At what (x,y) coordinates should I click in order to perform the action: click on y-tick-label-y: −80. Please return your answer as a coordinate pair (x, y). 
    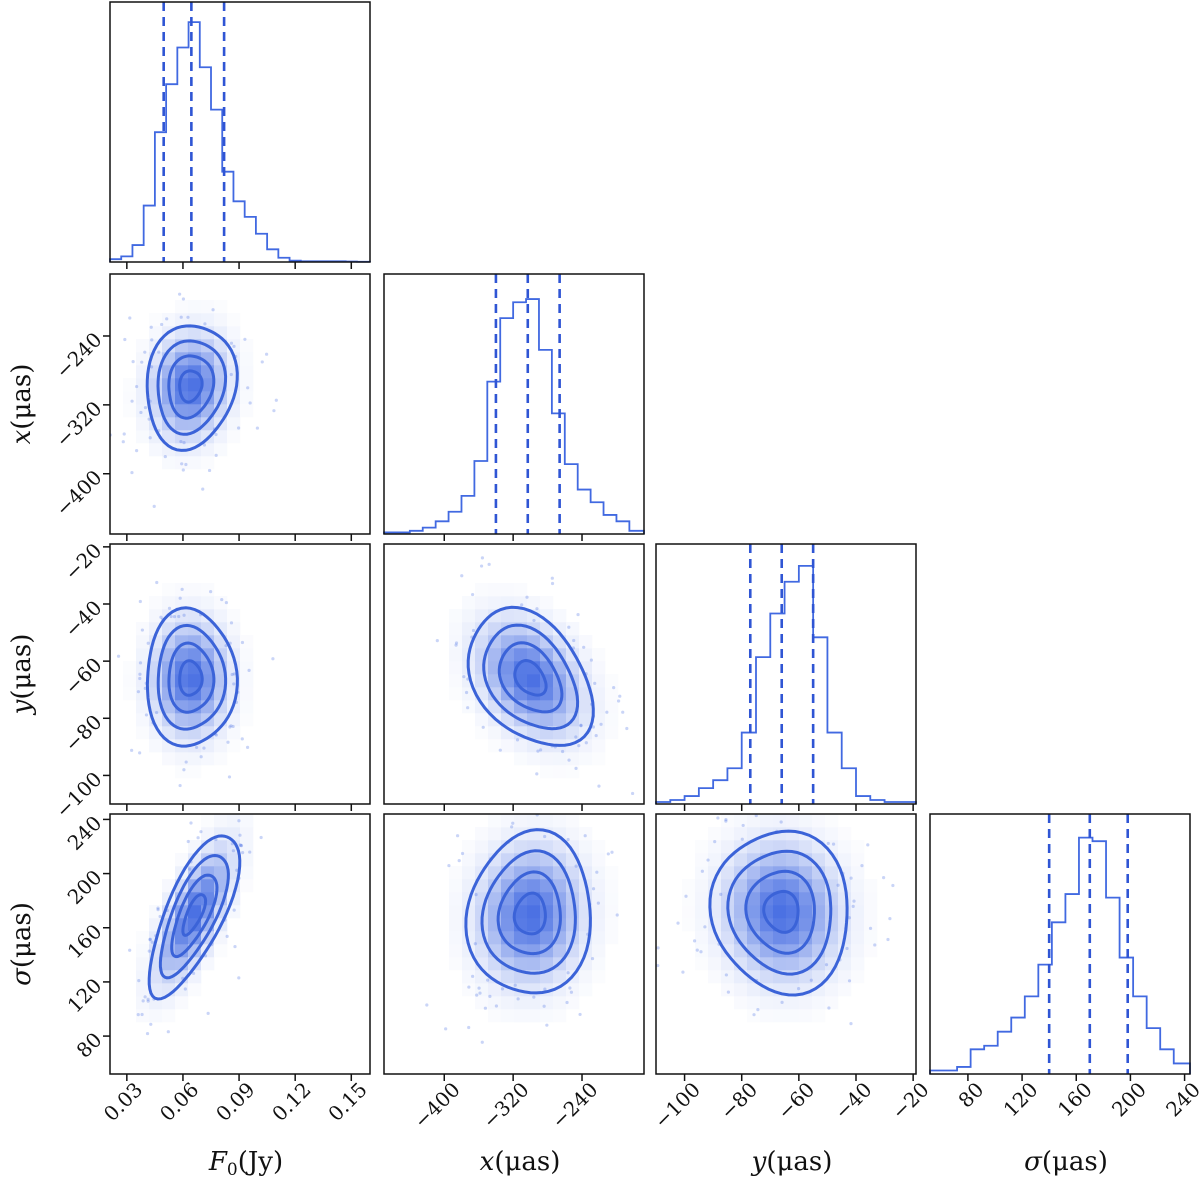
    Looking at the image, I should click on (83, 733).